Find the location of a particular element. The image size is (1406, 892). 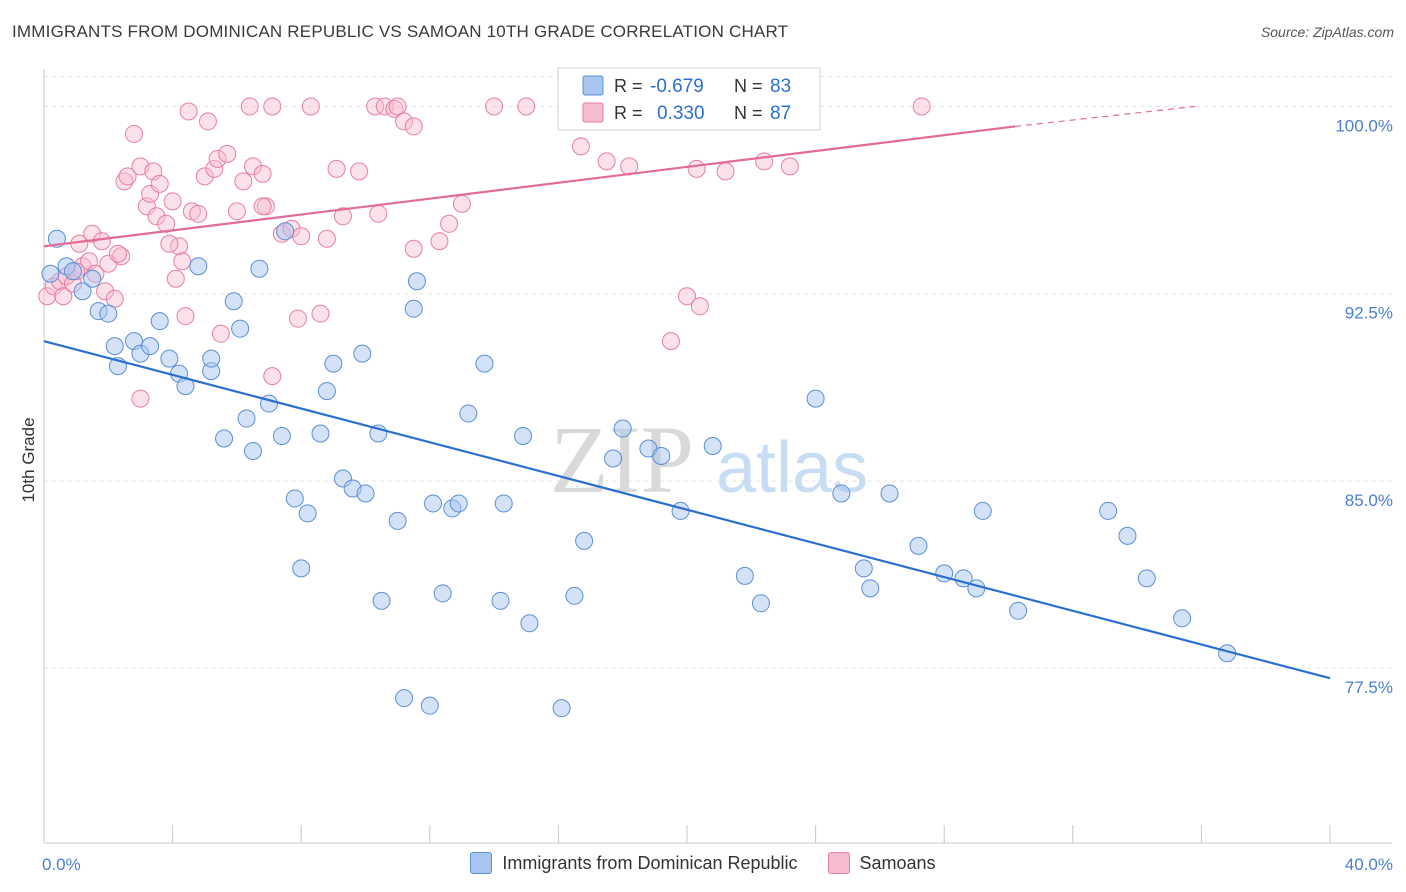

samoan-trend-extension is located at coordinates (1105, 116).